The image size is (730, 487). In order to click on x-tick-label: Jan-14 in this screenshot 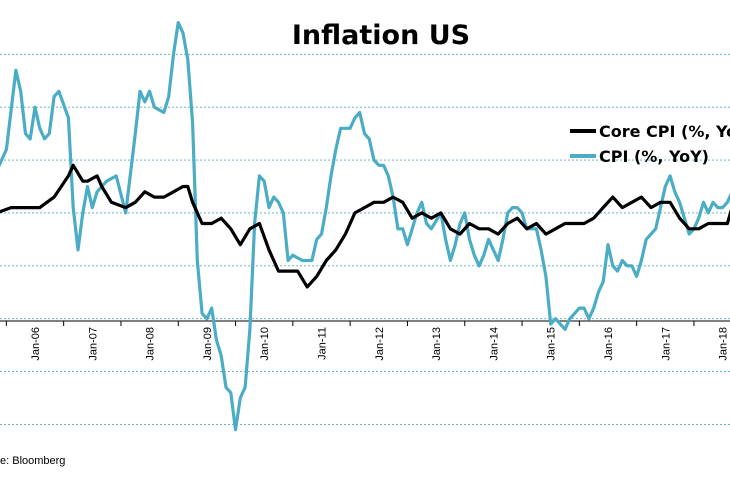, I will do `click(494, 344)`.